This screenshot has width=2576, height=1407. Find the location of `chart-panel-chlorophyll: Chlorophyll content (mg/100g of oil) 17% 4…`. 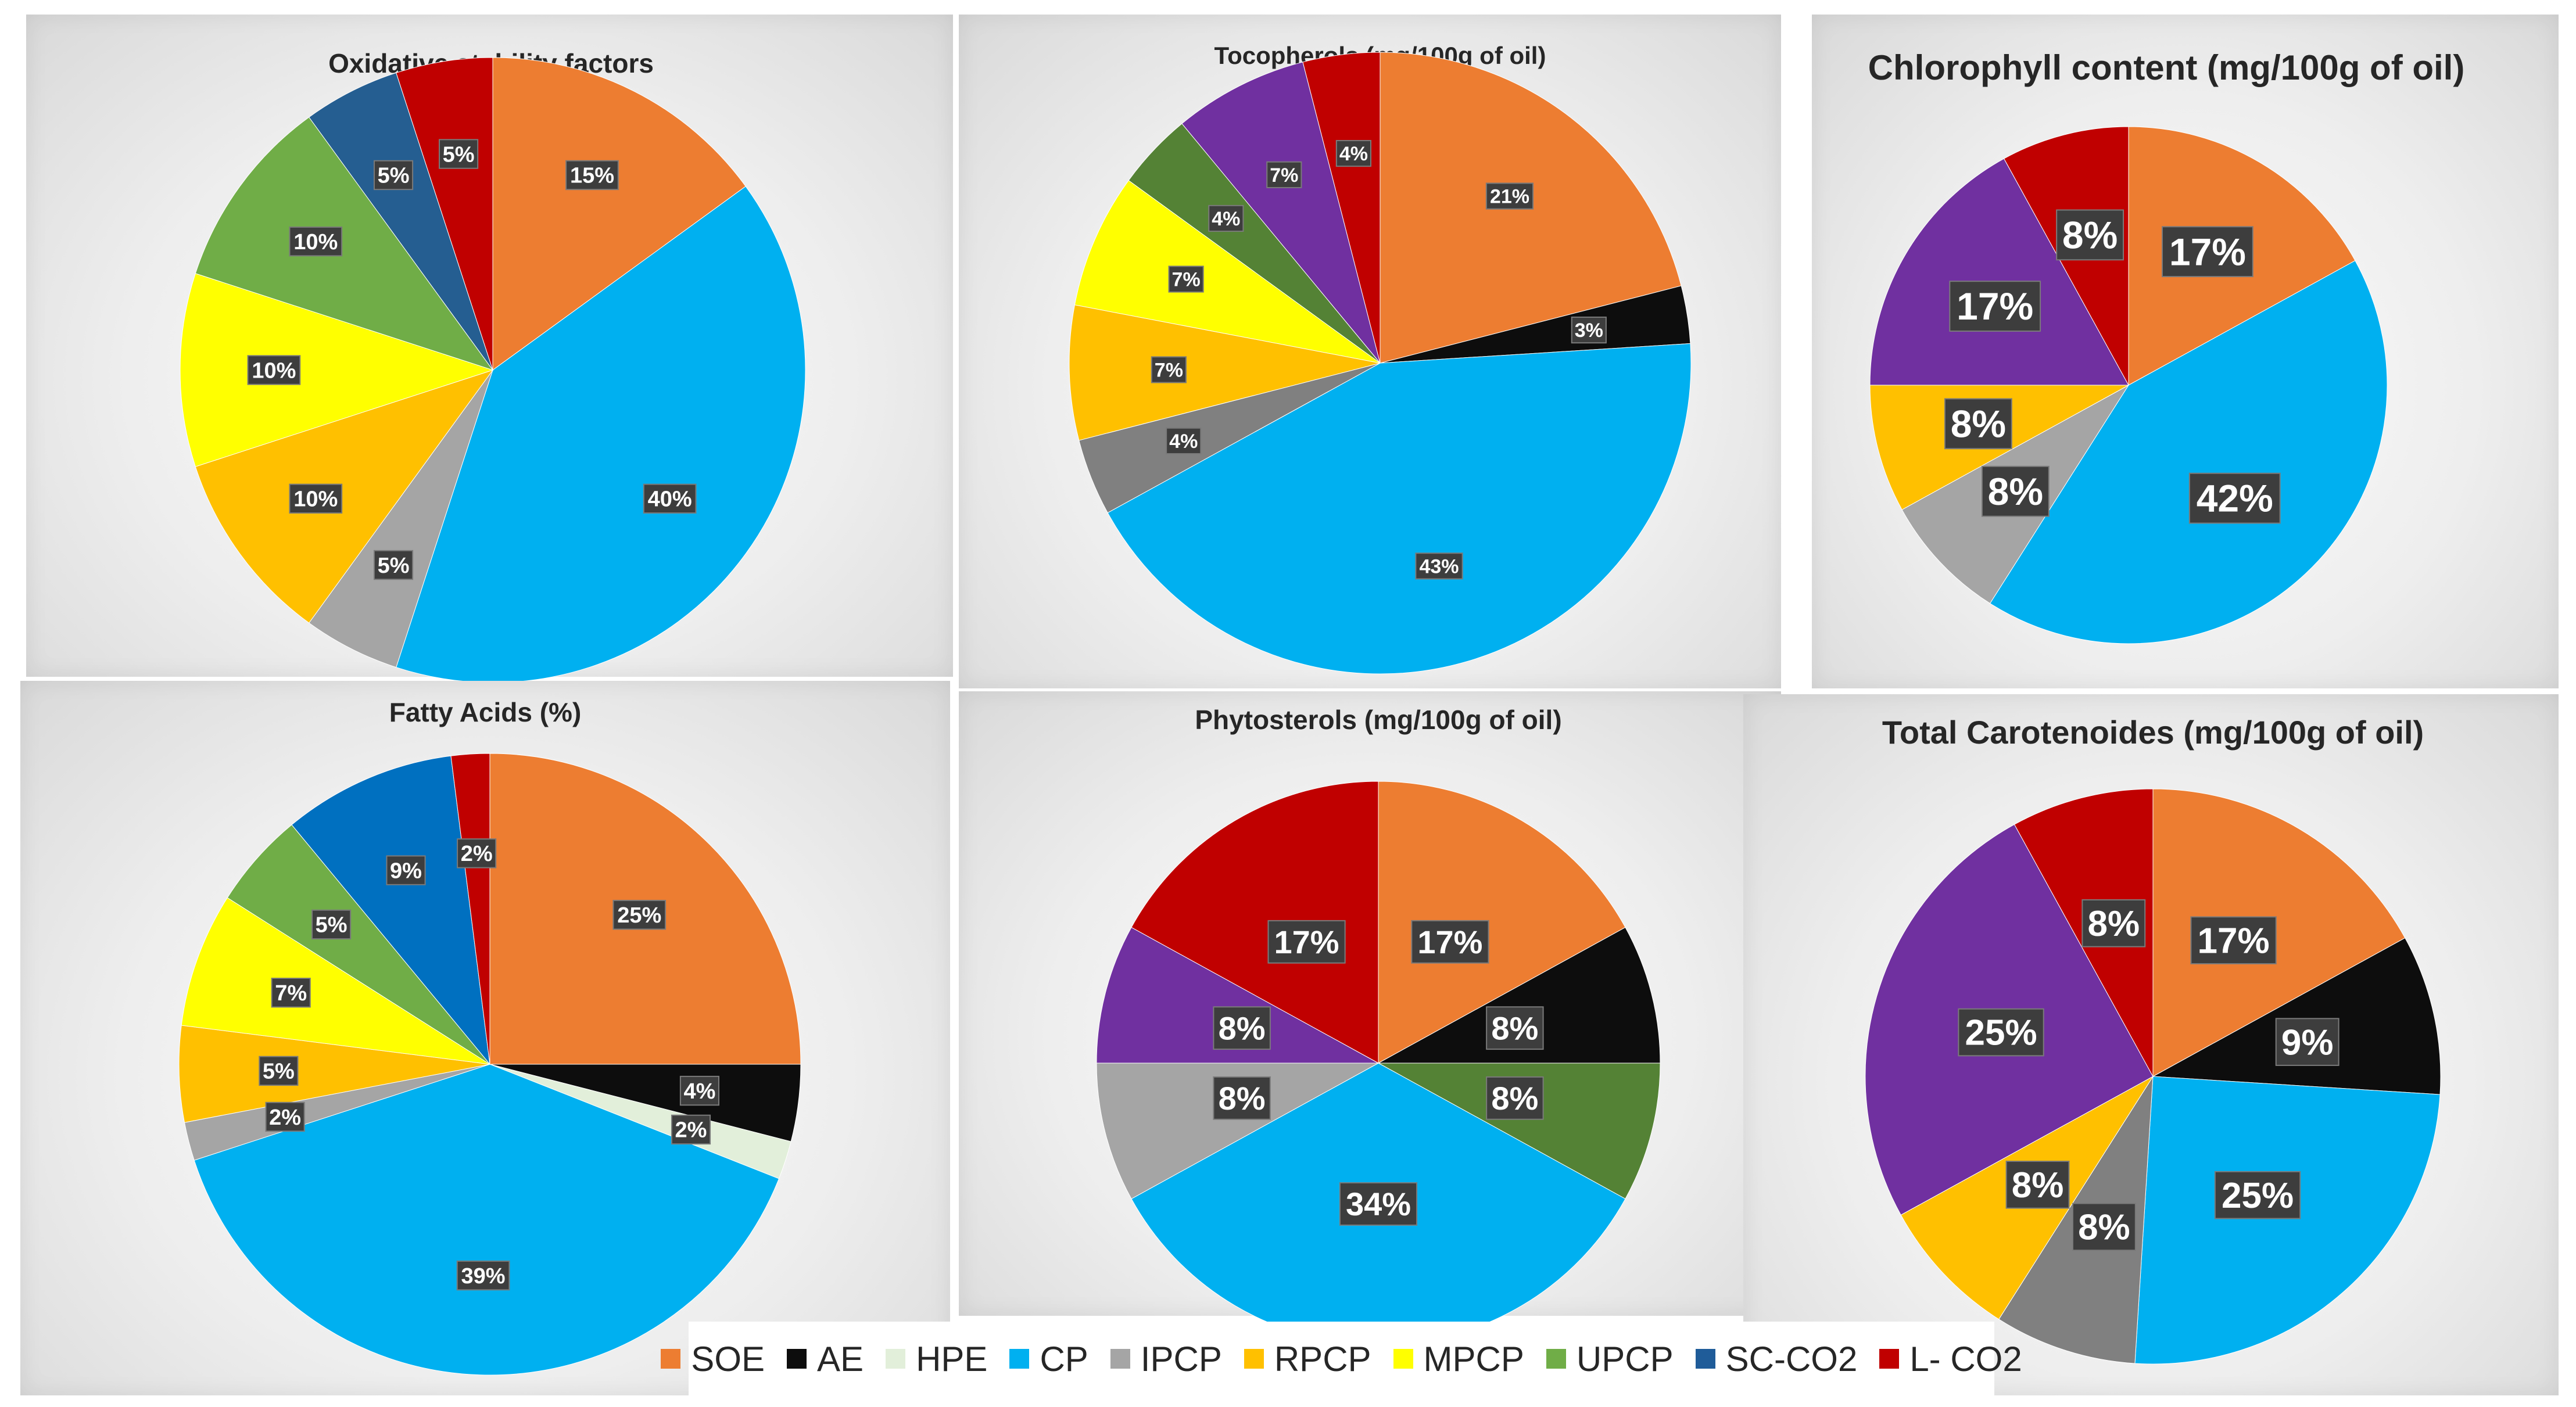

chart-panel-chlorophyll: Chlorophyll content (mg/100g of oil) 17% 4… is located at coordinates (2185, 351).